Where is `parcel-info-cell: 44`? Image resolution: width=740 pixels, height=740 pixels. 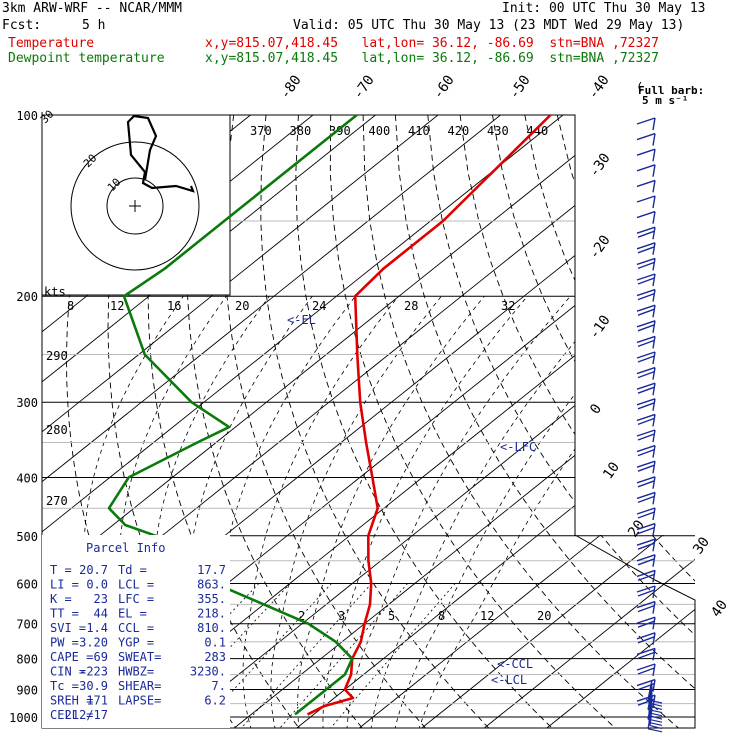
parcel-info-cell: 44 is located at coordinates (101, 614).